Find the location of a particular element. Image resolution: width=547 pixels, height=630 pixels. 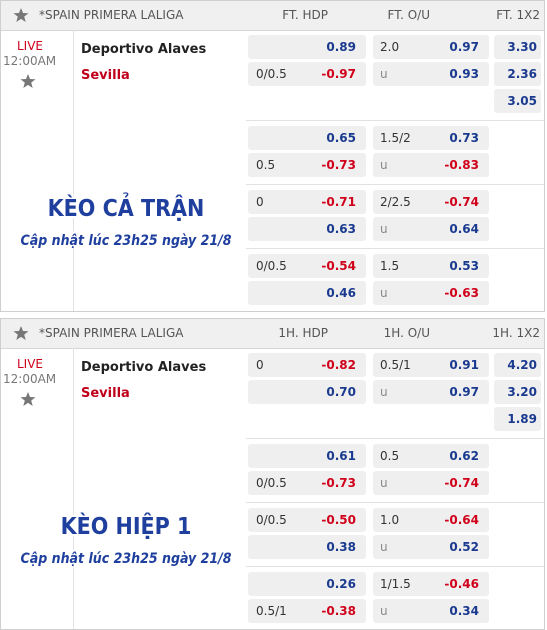

ou-odds: 0.53 is located at coordinates (464, 266).